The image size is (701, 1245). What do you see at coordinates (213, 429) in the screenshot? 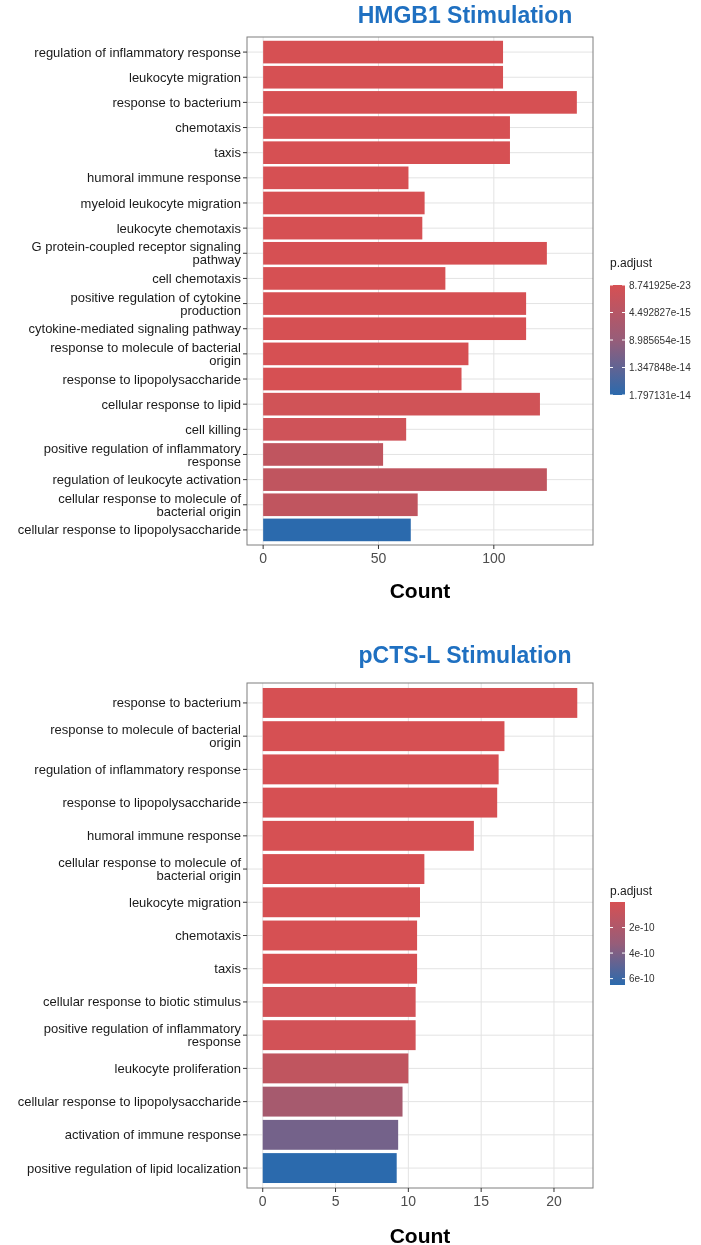
I see `y-tick-label: cell killing` at bounding box center [213, 429].